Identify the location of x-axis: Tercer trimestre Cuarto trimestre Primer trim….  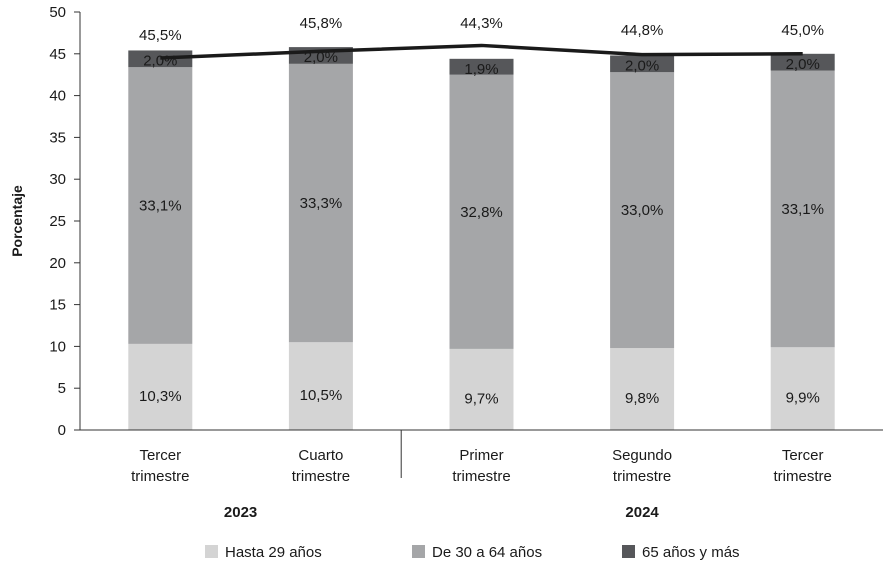
(481, 475).